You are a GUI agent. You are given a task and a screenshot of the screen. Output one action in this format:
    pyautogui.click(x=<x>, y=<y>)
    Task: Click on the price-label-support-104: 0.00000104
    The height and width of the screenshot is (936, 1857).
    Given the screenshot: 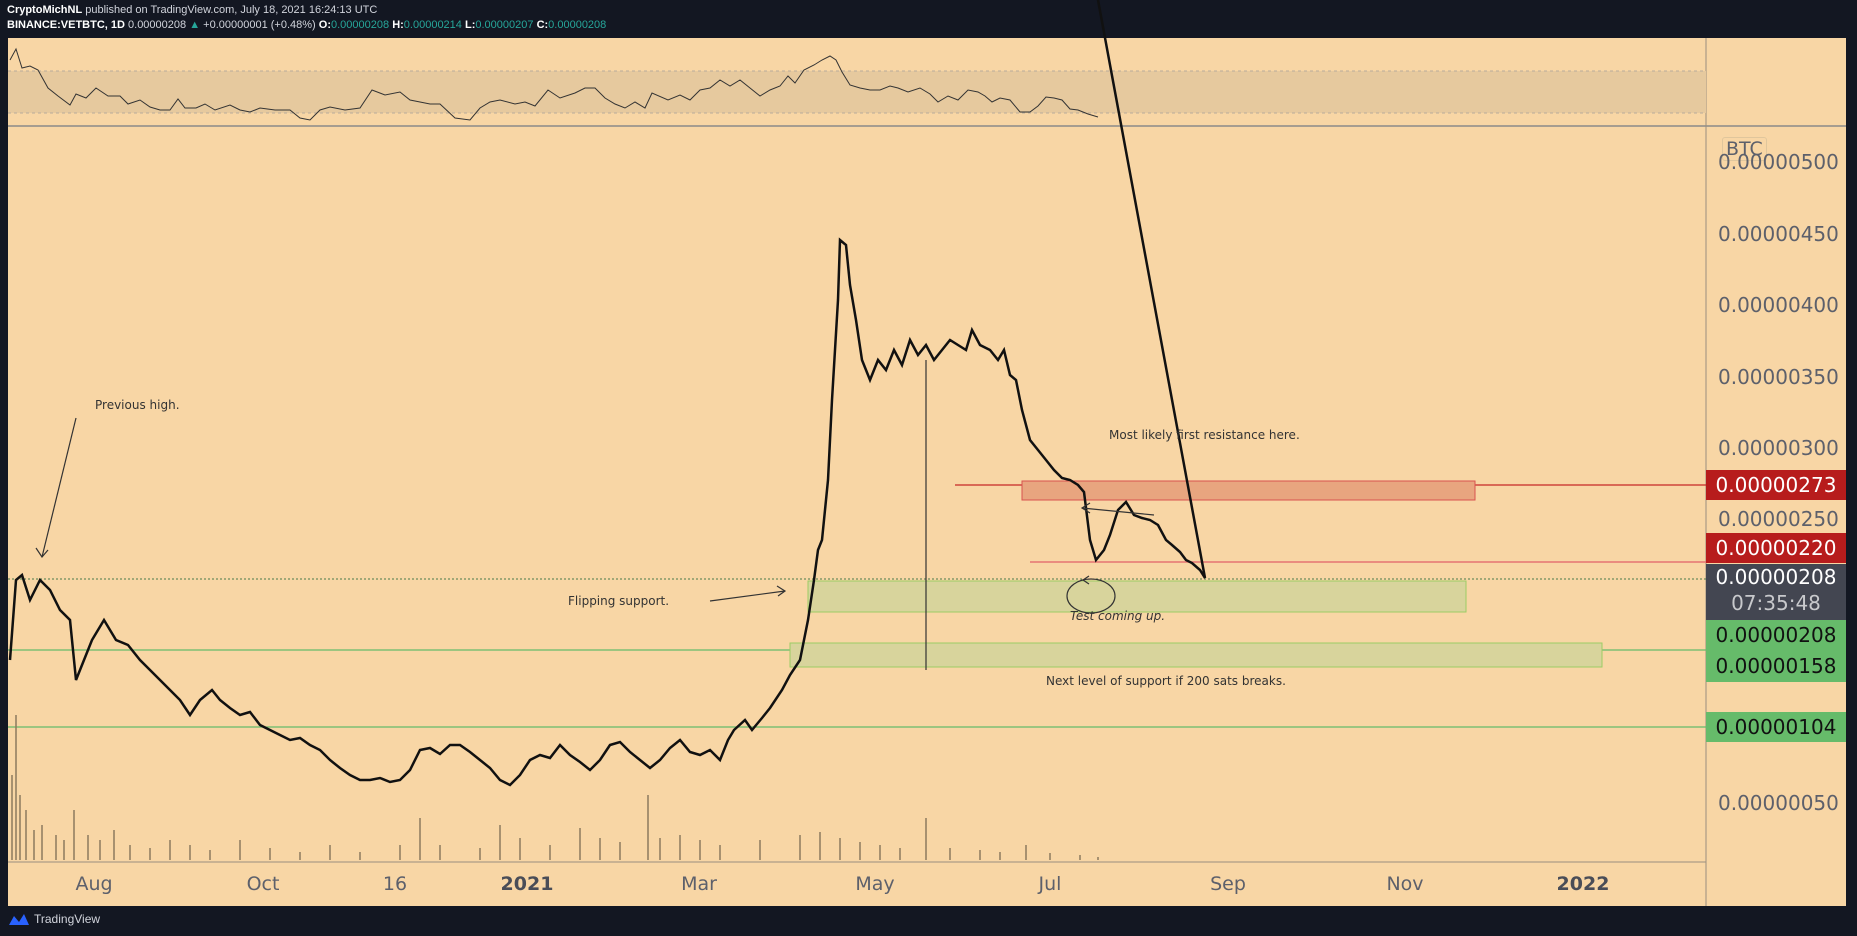 What is the action you would take?
    pyautogui.click(x=1776, y=727)
    